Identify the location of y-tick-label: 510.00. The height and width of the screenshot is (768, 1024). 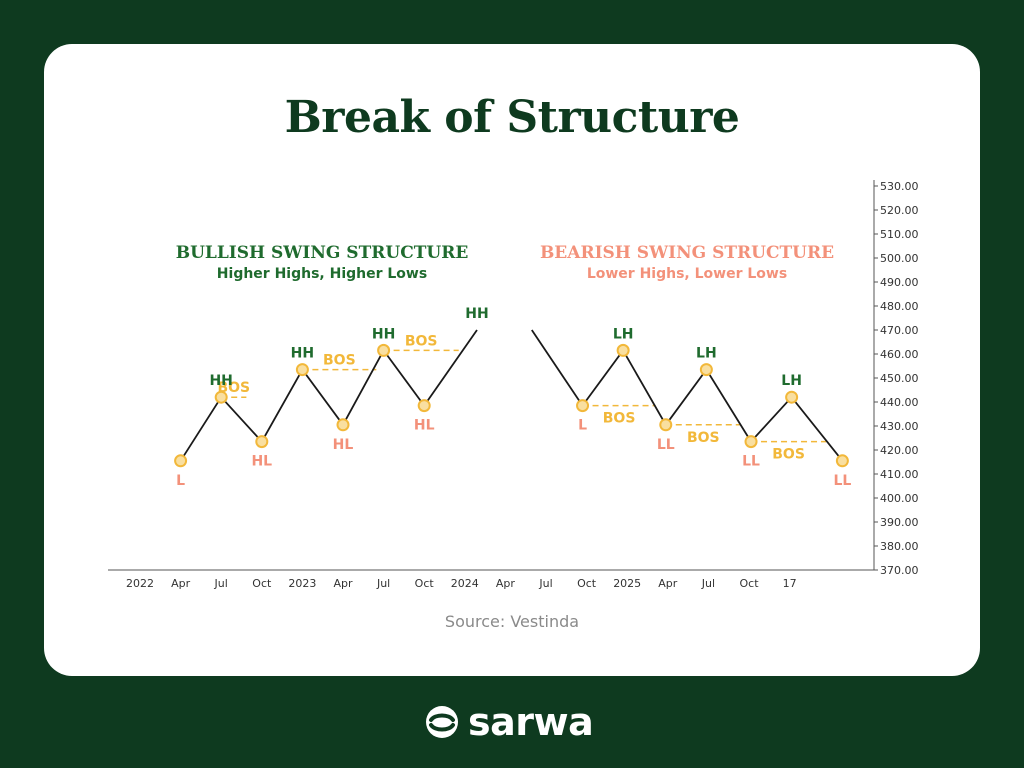
(899, 234).